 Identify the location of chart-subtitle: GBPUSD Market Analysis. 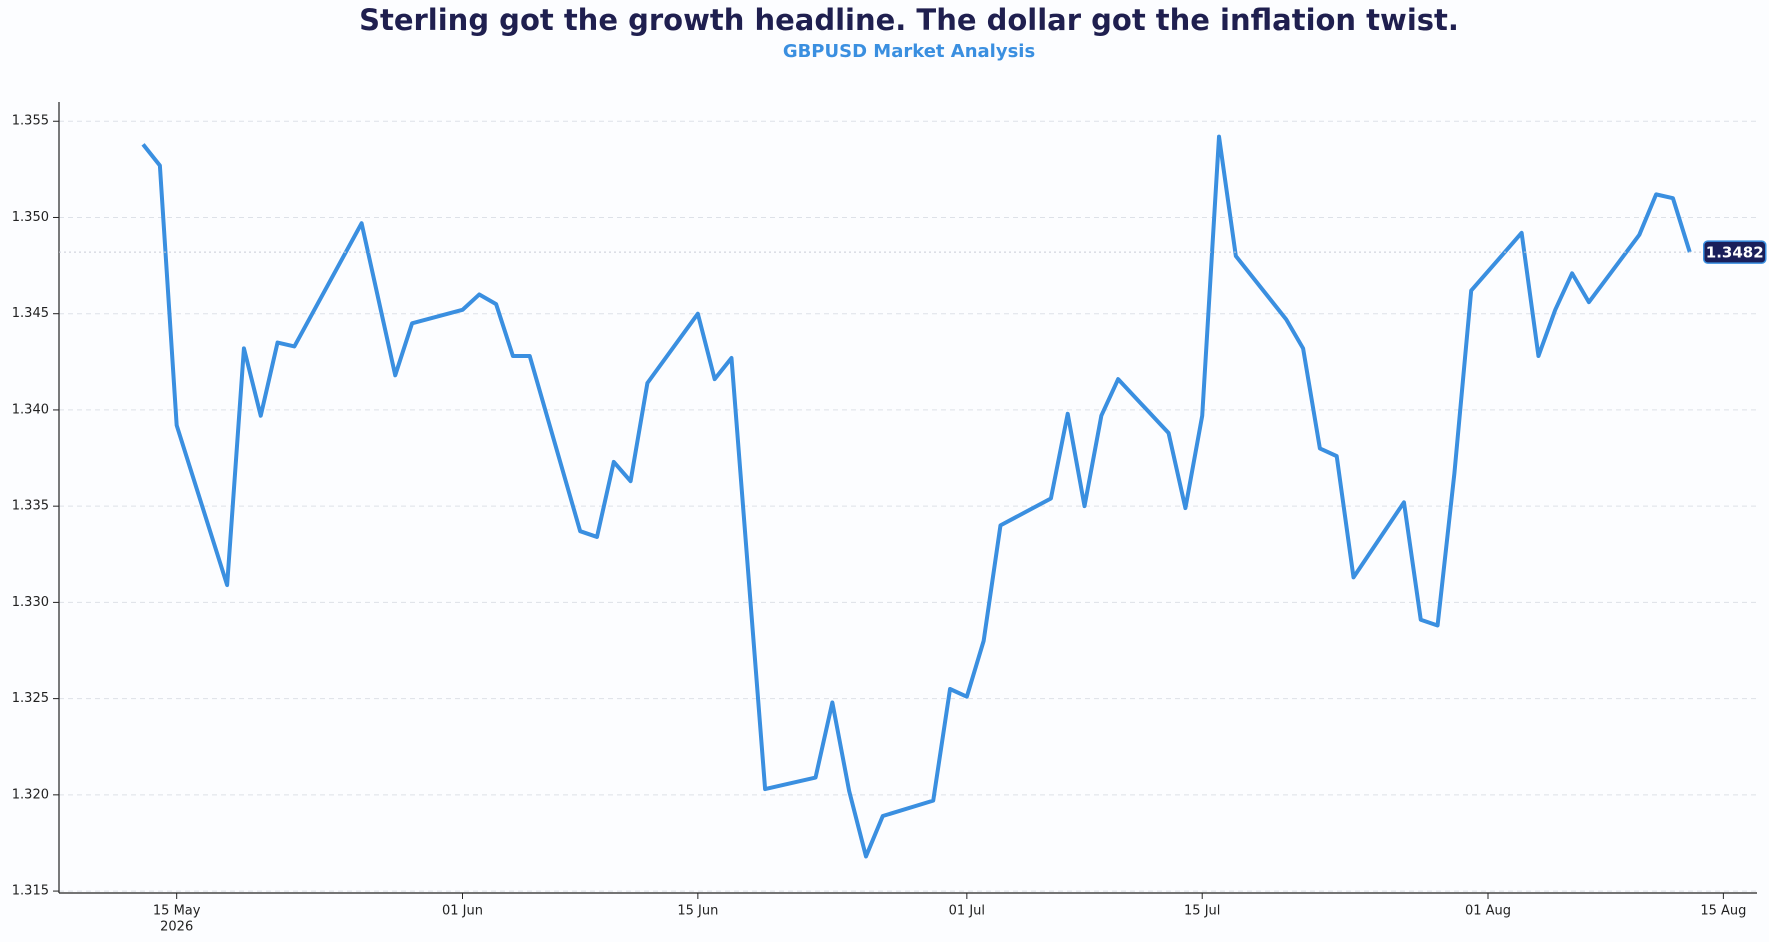
(909, 51).